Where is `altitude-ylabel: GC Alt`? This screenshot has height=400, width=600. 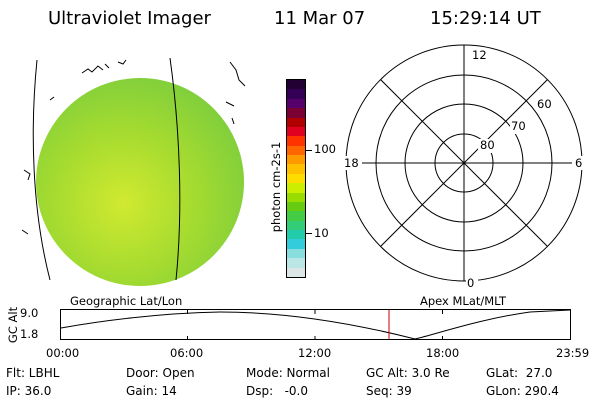
altitude-ylabel: GC Alt is located at coordinates (13, 325).